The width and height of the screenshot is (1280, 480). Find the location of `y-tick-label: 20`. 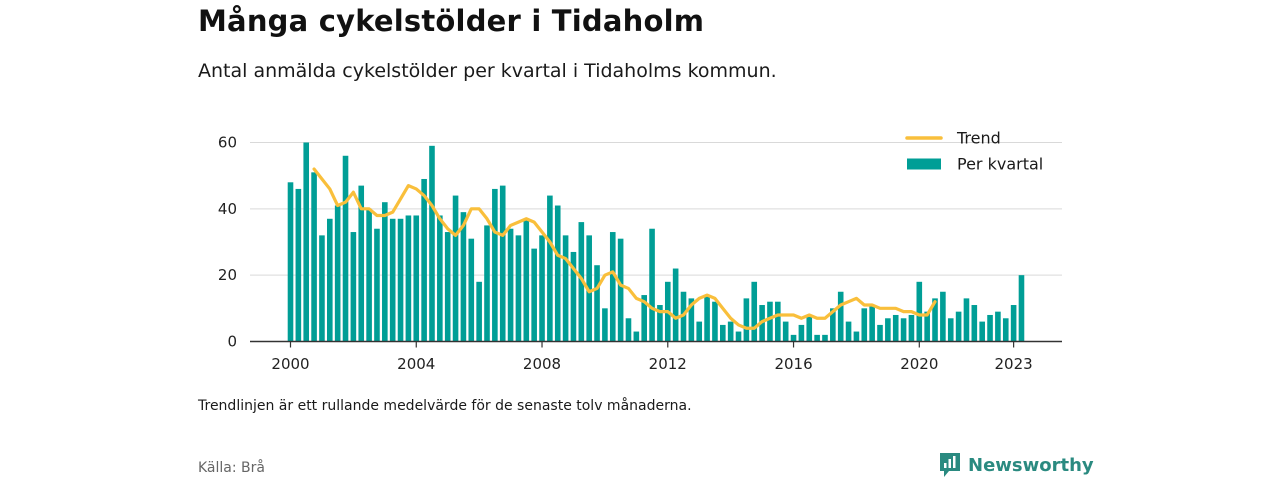

y-tick-label: 20 is located at coordinates (227, 275).